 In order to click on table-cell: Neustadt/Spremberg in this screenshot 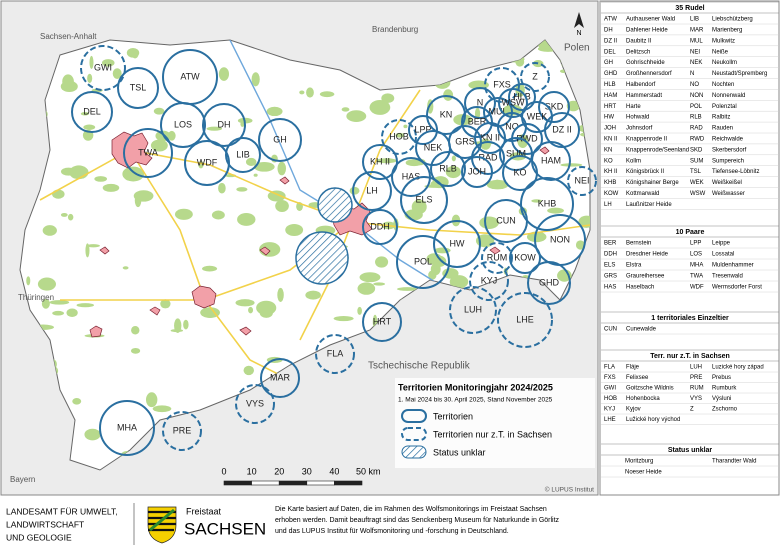, I will do `click(739, 74)`.